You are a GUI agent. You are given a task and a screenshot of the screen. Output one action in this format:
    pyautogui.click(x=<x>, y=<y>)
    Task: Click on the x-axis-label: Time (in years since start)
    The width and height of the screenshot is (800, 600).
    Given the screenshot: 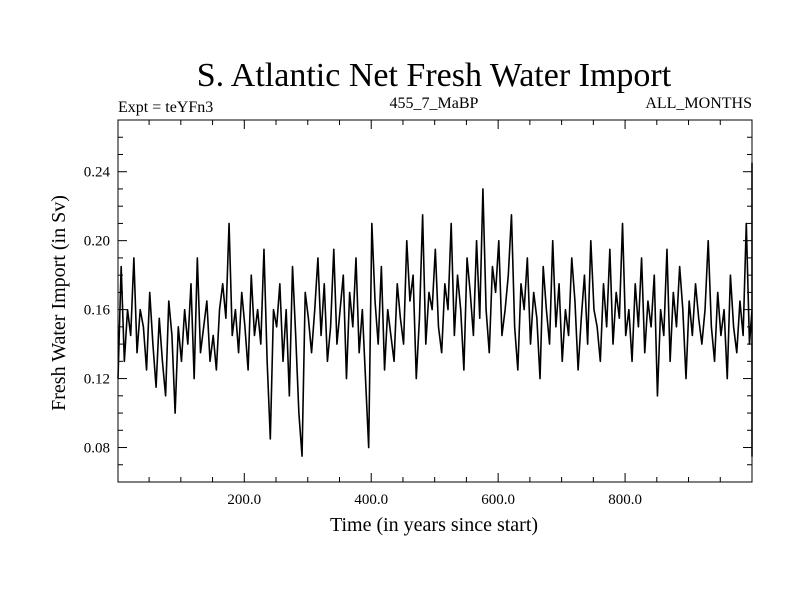 What is the action you would take?
    pyautogui.click(x=434, y=525)
    